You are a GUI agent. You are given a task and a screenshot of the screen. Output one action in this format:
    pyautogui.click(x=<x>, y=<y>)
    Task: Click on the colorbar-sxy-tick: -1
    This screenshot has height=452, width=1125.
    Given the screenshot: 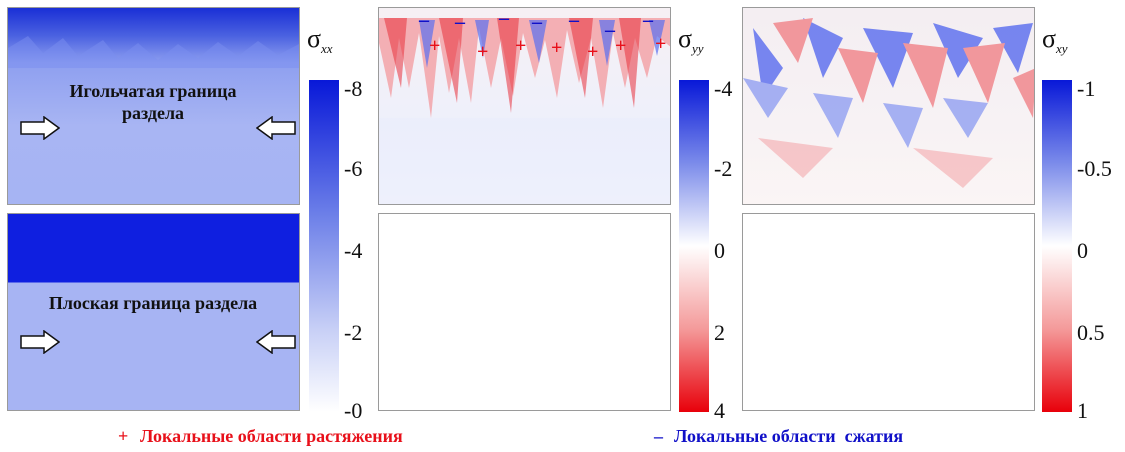 What is the action you would take?
    pyautogui.click(x=1086, y=88)
    